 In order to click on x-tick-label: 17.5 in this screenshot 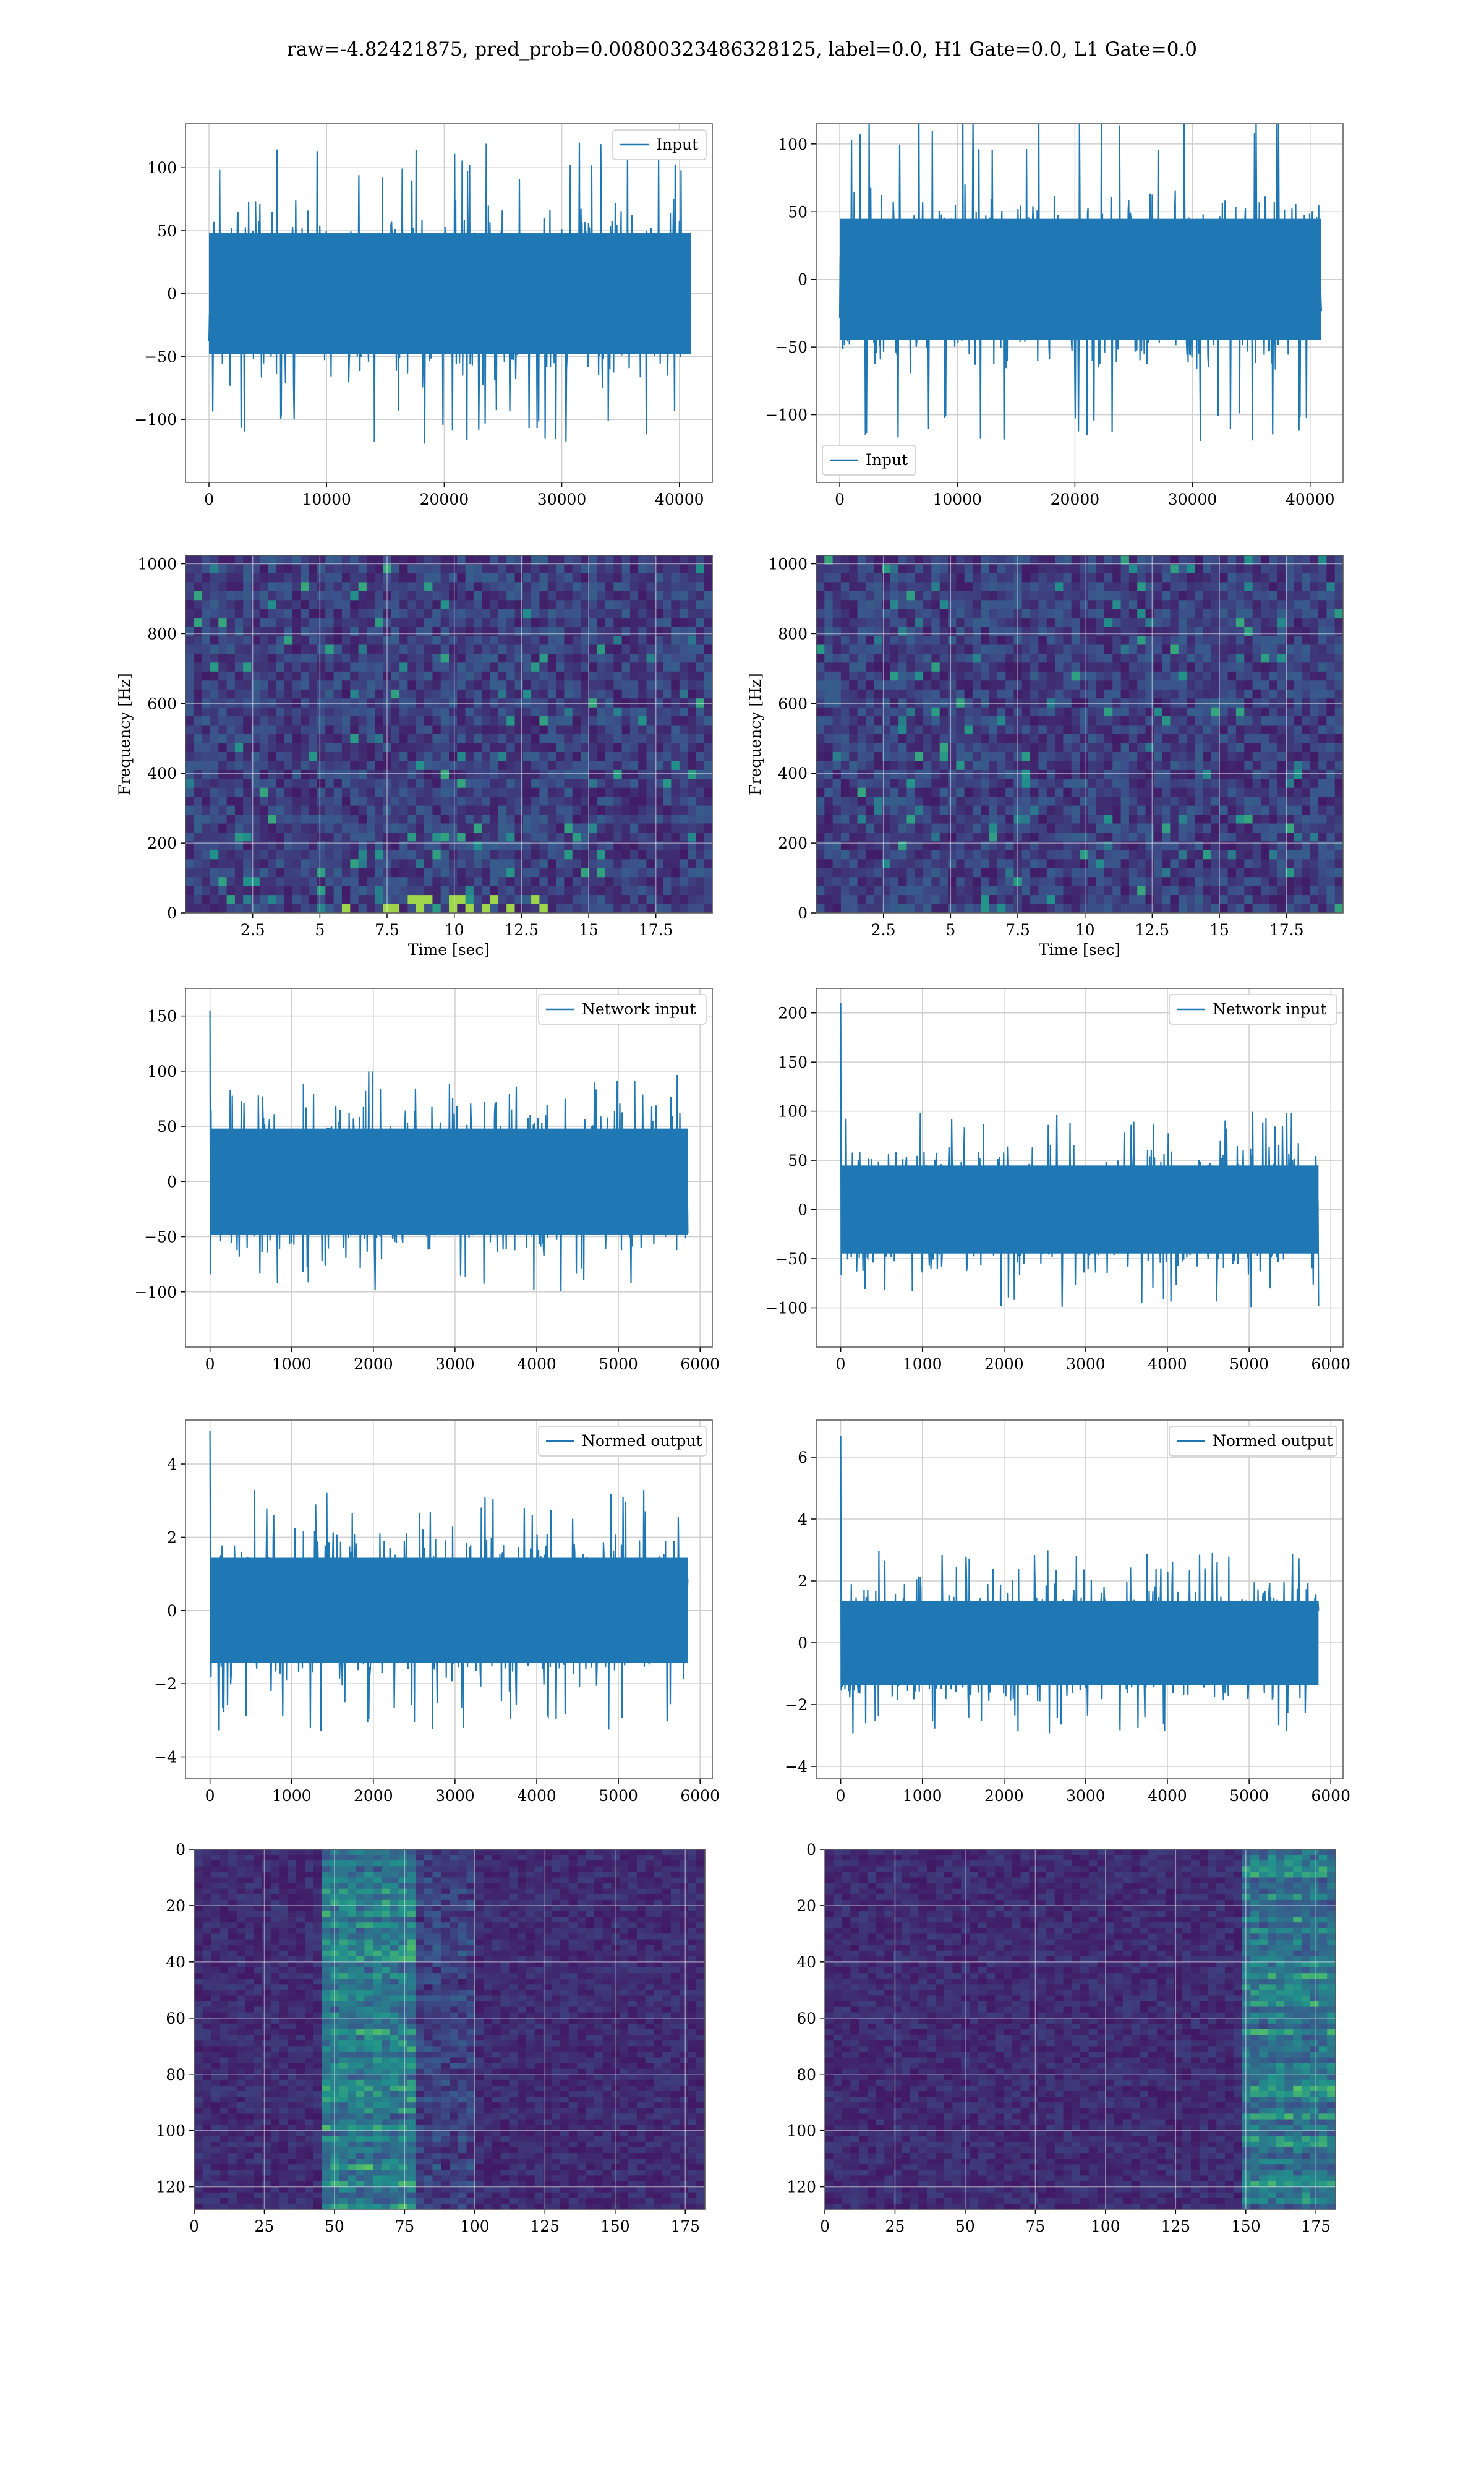, I will do `click(656, 930)`.